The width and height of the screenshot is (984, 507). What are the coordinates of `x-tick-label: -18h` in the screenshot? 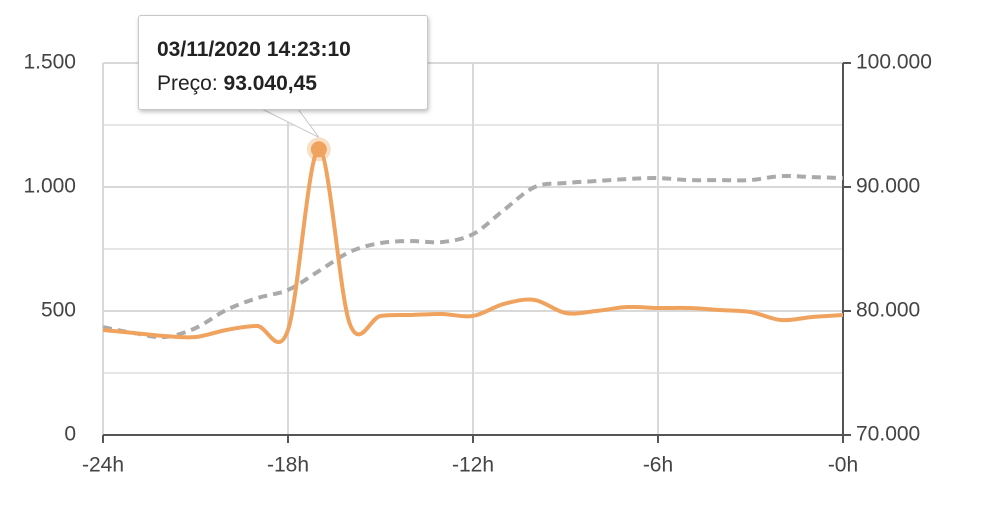 It's located at (288, 465).